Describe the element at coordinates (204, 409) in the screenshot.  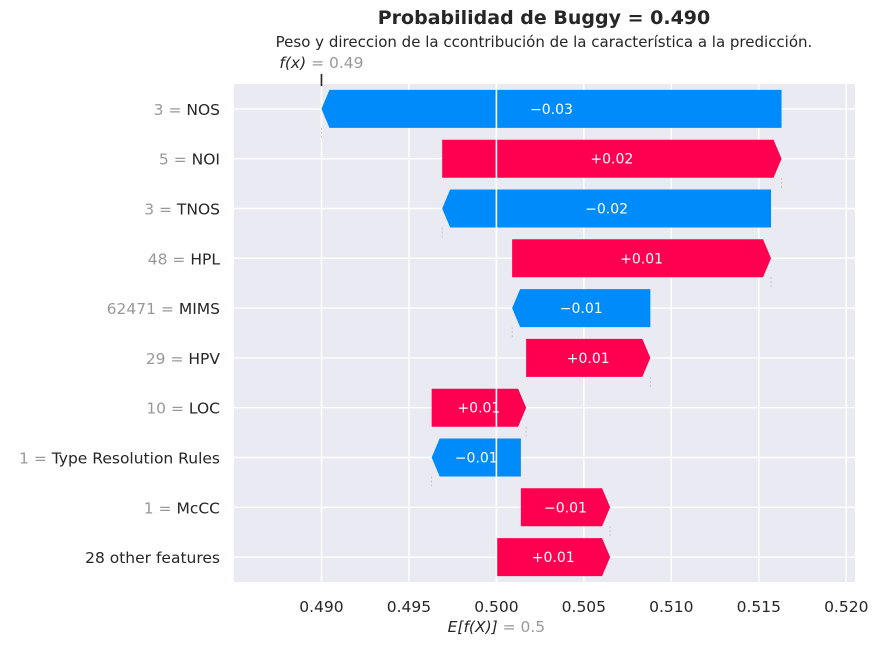
I see `feature-name: LOC` at that location.